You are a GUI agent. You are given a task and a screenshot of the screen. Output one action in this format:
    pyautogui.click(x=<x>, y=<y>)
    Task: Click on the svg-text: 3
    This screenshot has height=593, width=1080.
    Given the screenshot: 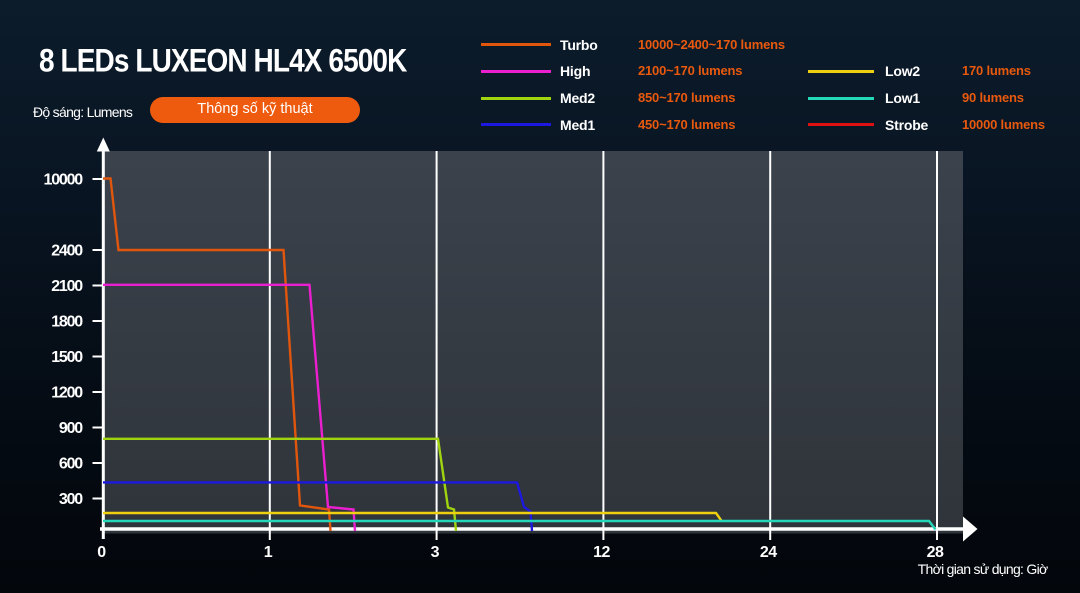 What is the action you would take?
    pyautogui.click(x=435, y=552)
    